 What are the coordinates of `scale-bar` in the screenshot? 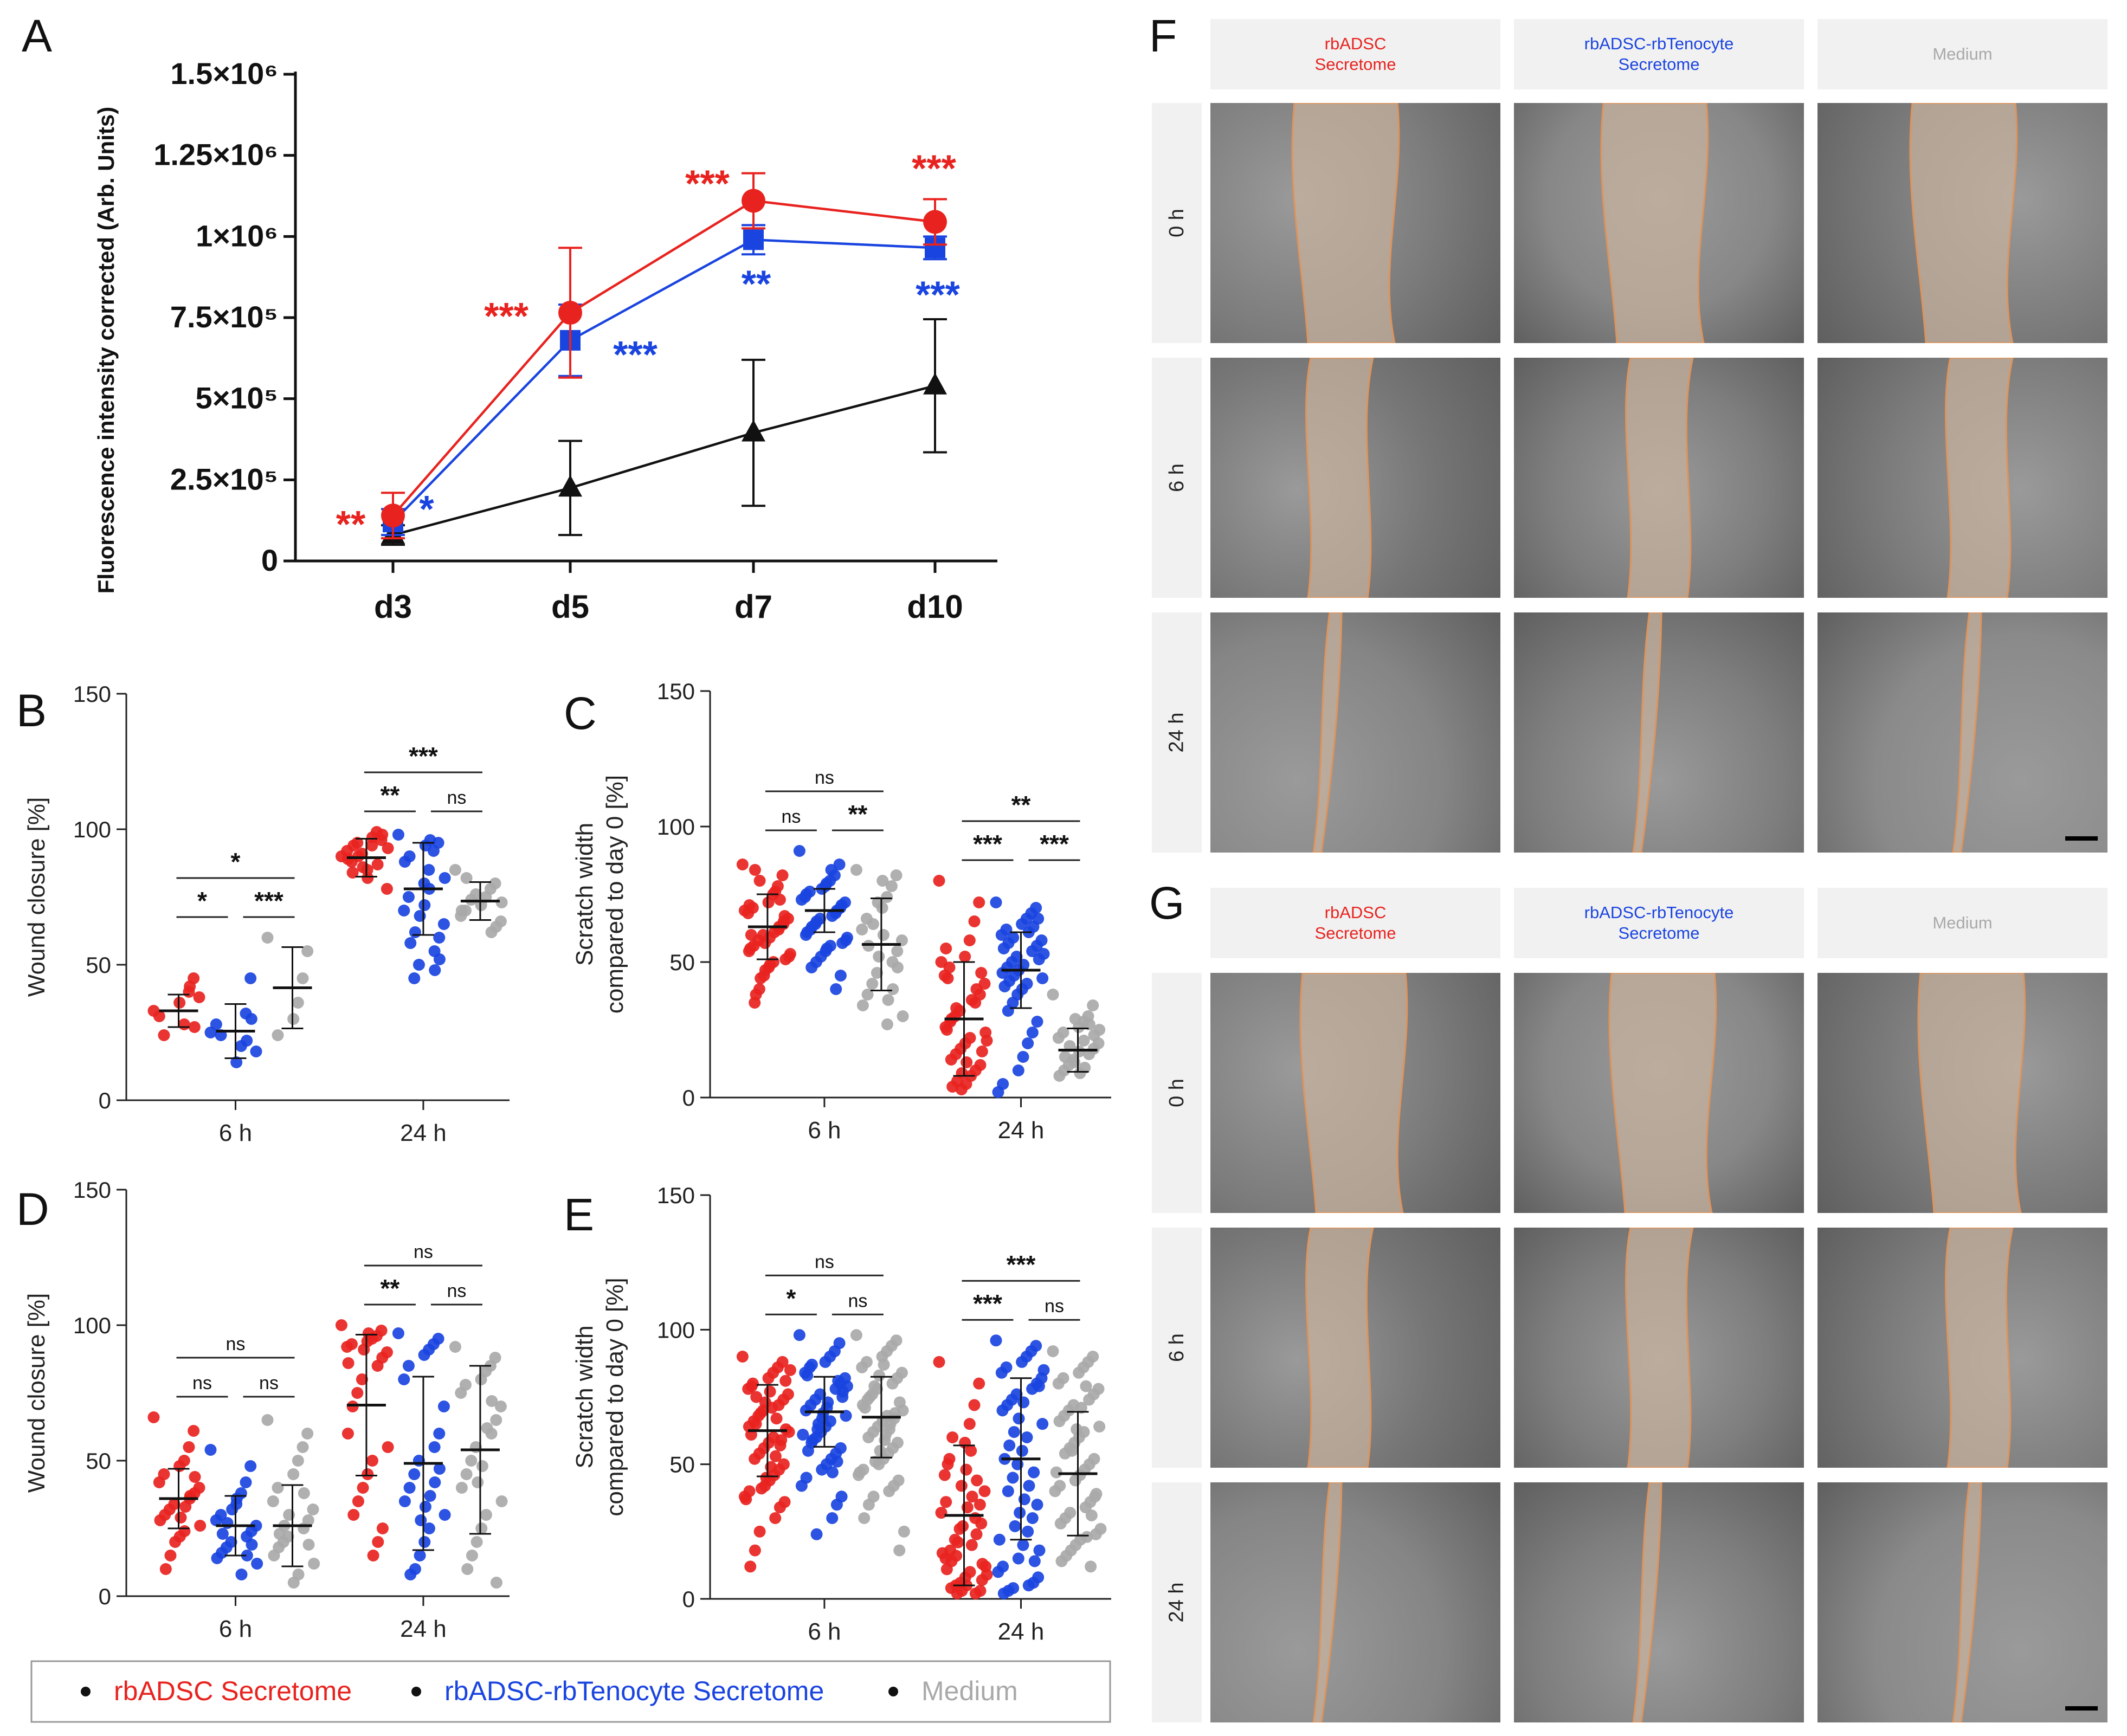 It's located at (2081, 838).